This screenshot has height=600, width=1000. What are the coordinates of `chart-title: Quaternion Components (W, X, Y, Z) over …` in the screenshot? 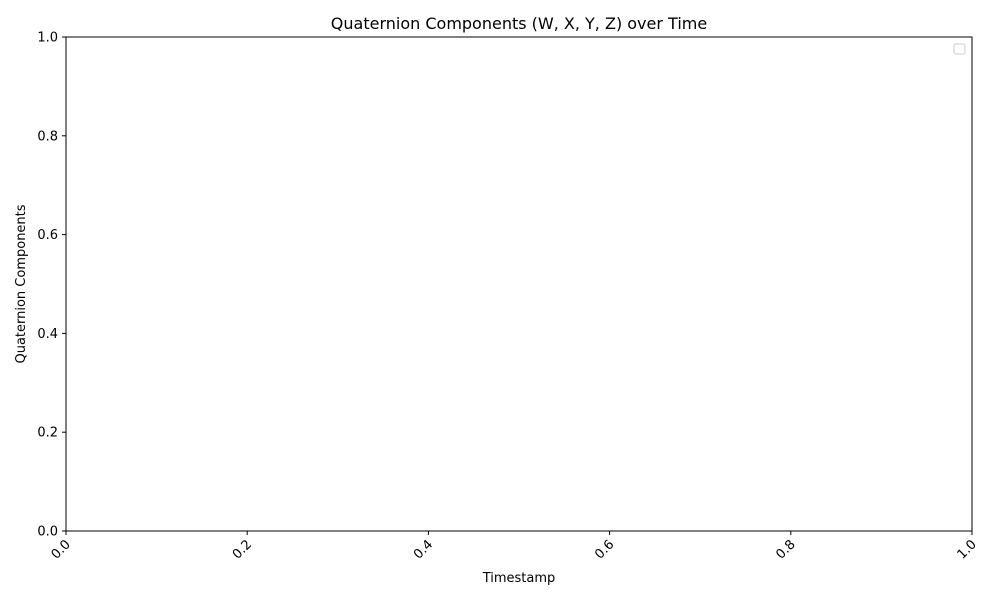 It's located at (519, 23).